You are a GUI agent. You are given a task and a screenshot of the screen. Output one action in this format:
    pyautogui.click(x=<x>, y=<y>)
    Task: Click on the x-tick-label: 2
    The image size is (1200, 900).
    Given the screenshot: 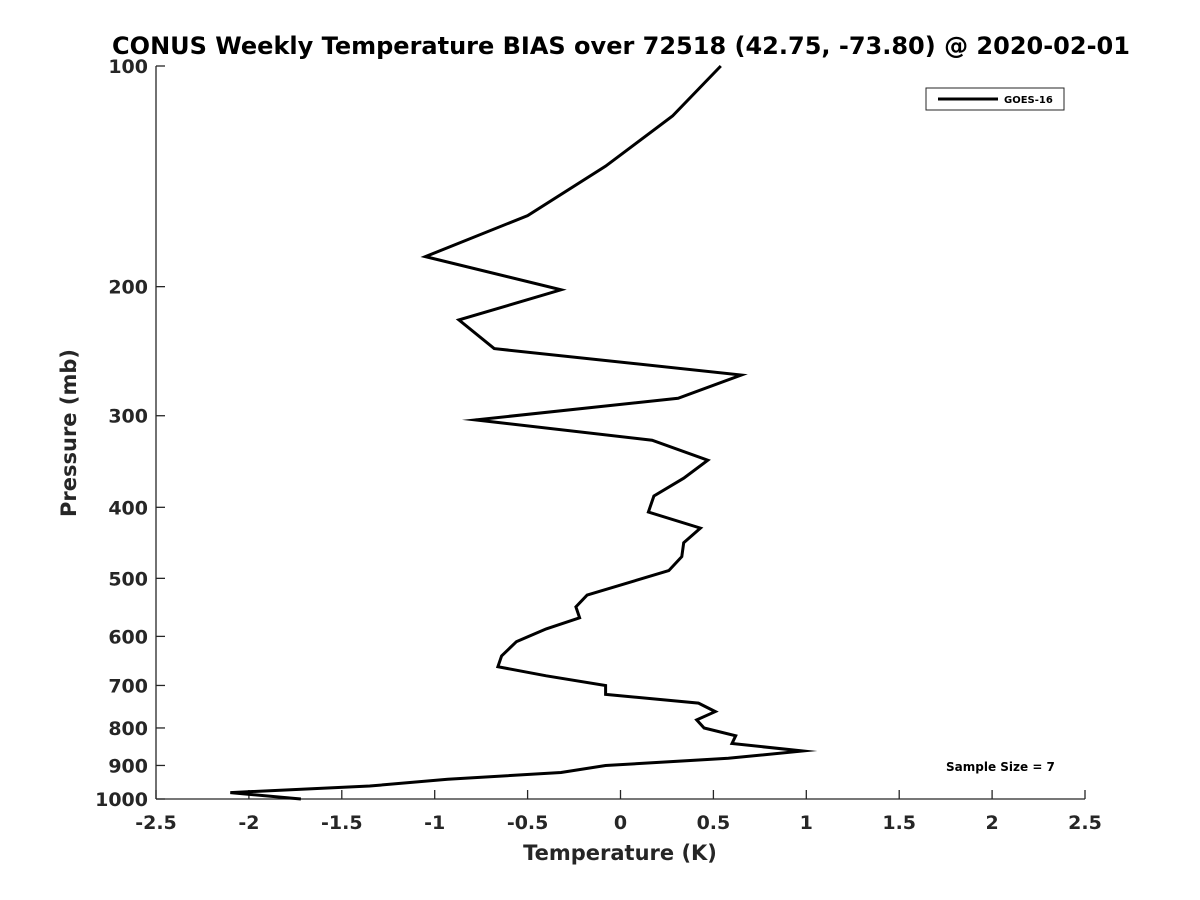 What is the action you would take?
    pyautogui.click(x=991, y=823)
    